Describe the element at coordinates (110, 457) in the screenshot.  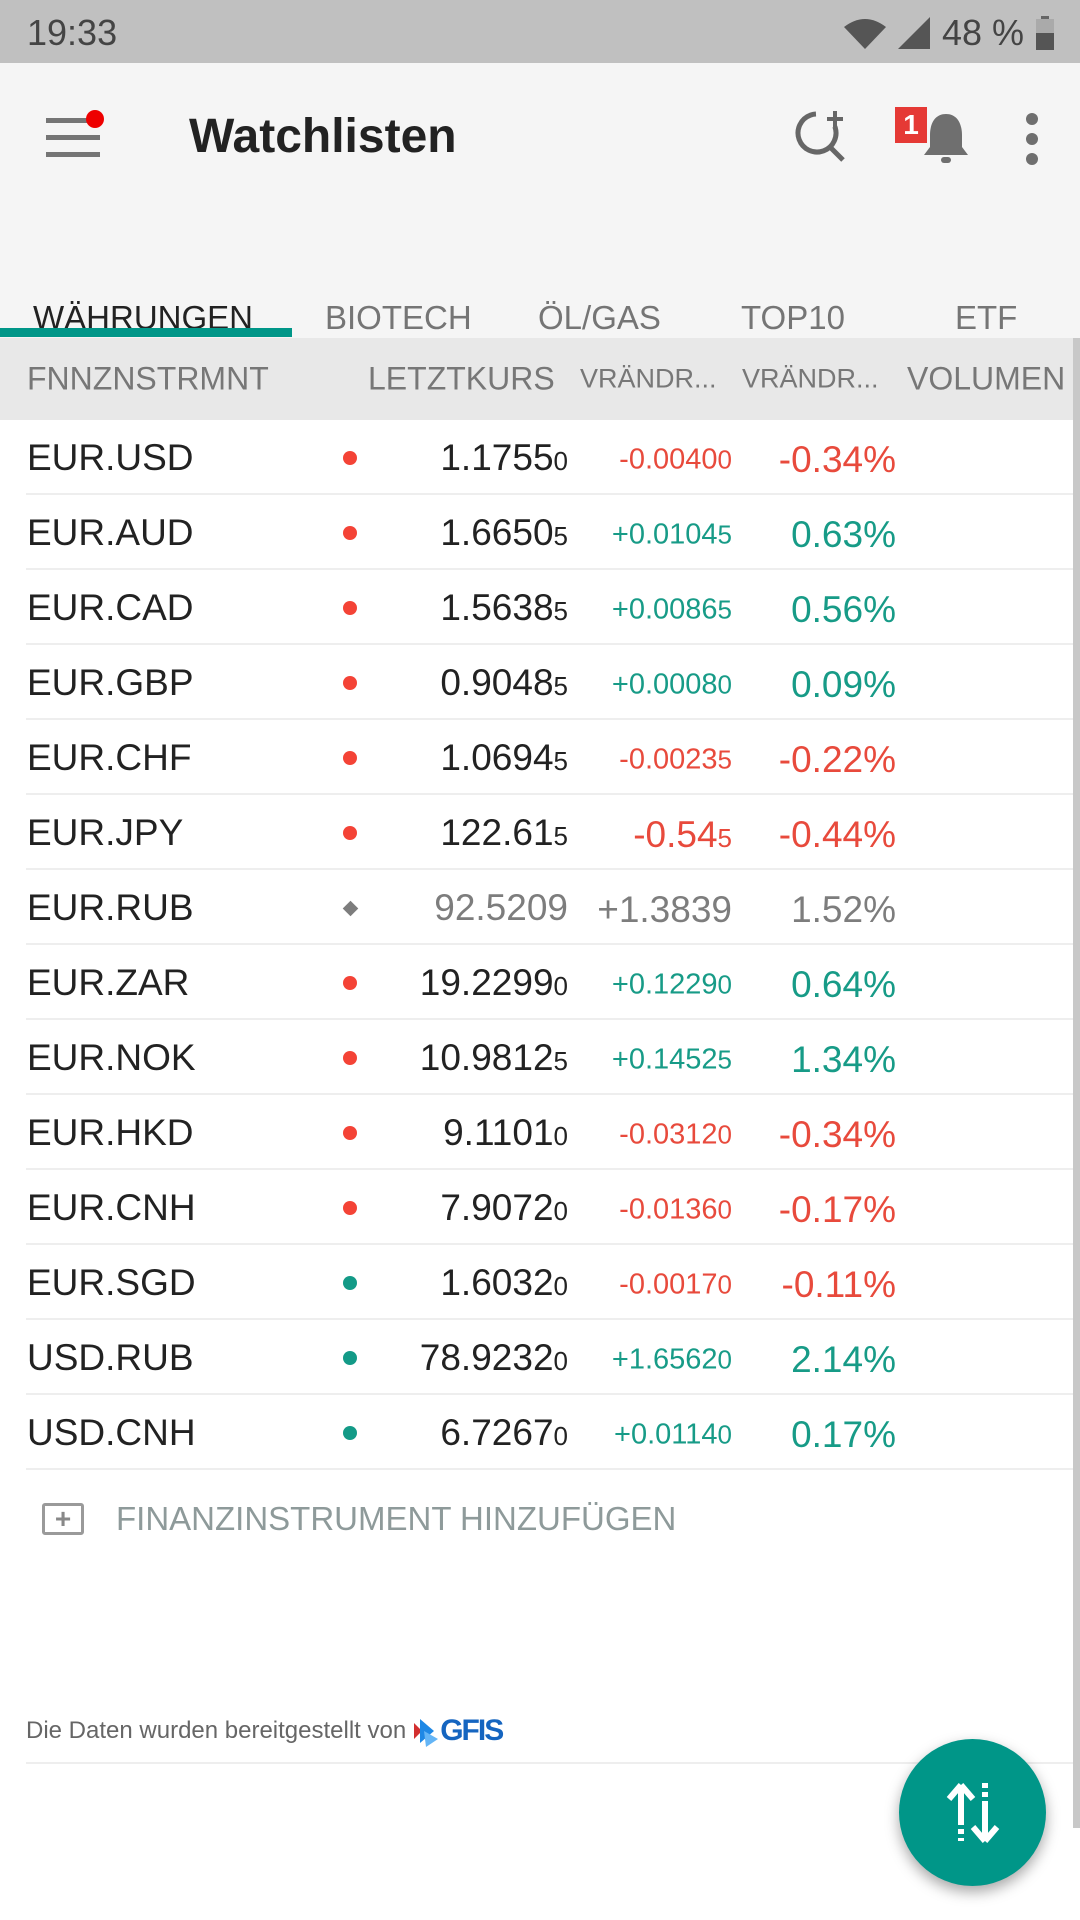
I see `instrument-name: EUR.USD` at that location.